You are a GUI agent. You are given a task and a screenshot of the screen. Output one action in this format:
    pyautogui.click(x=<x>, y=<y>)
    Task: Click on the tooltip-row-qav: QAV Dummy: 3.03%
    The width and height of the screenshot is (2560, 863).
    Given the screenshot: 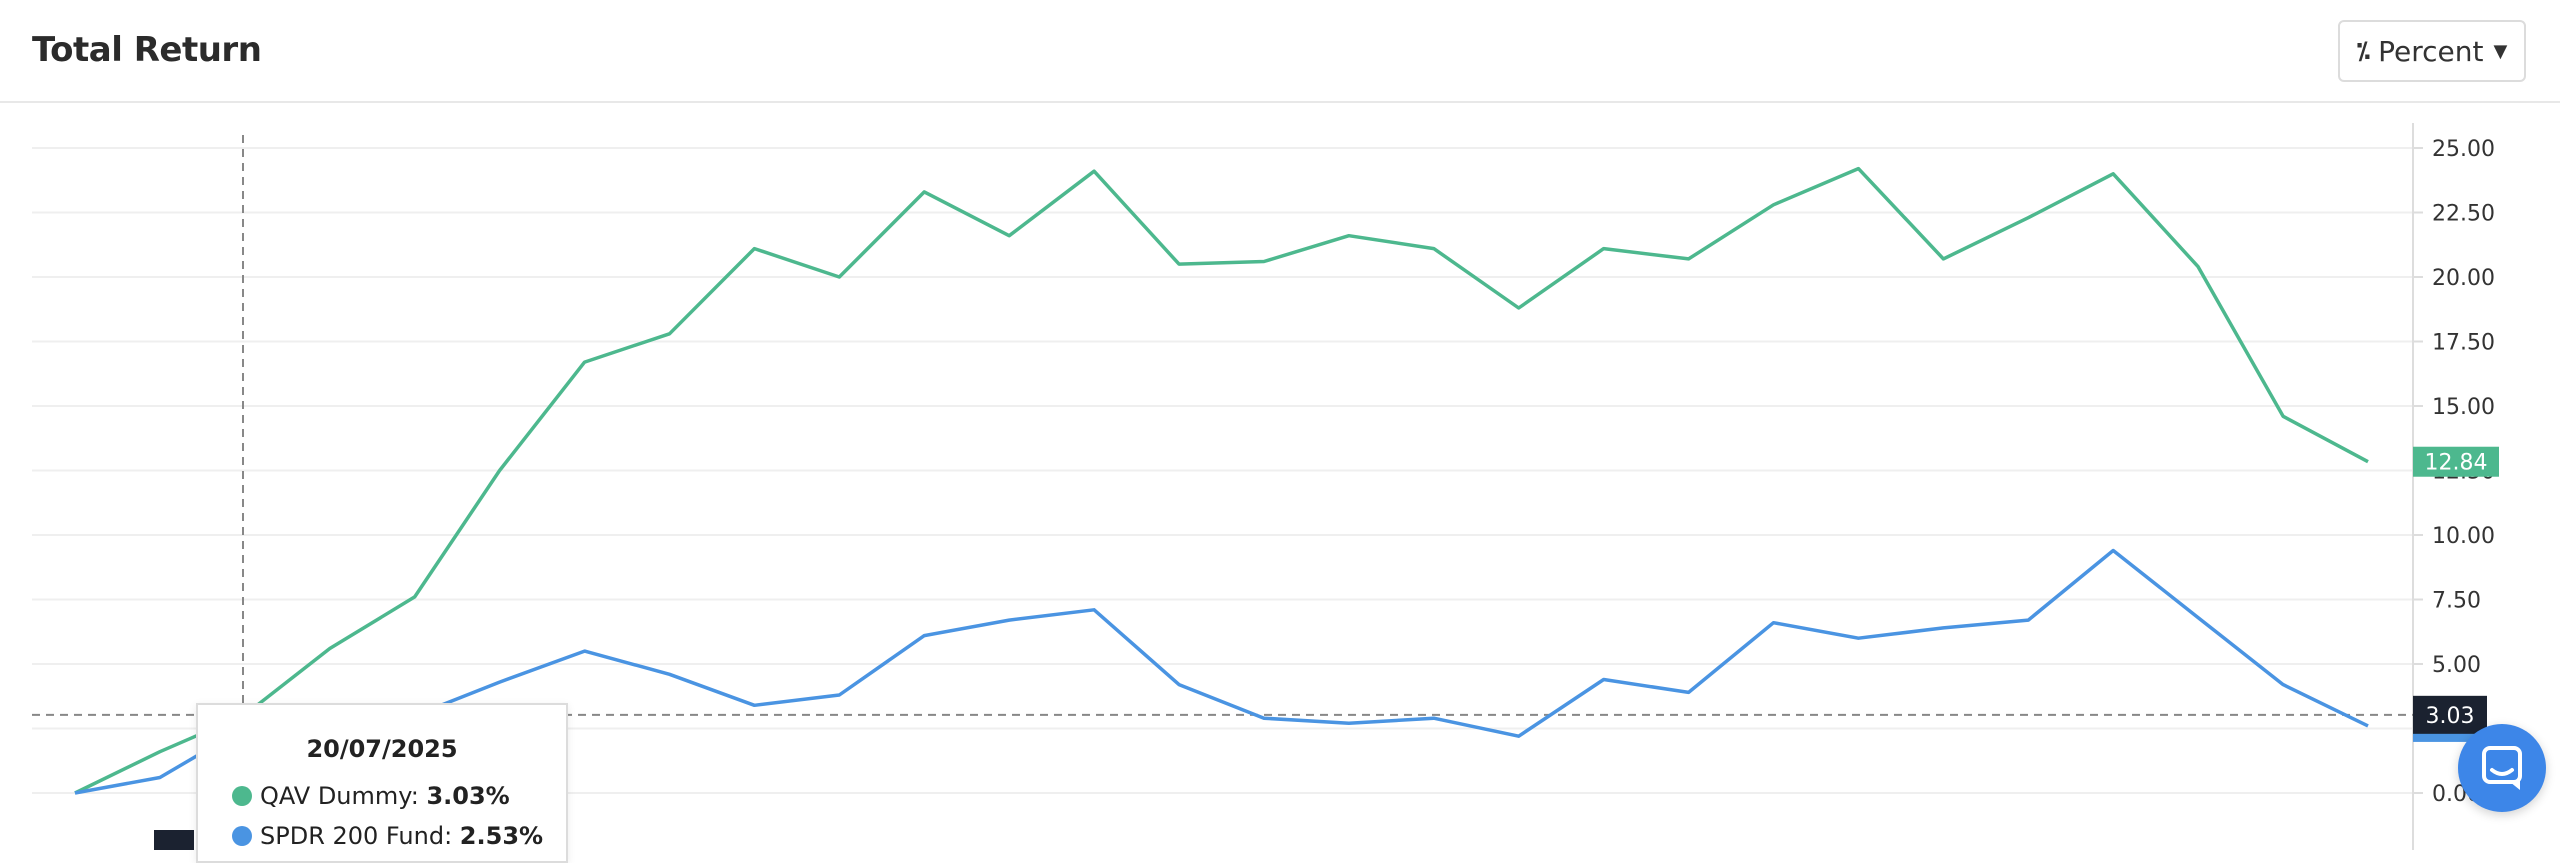 What is the action you would take?
    pyautogui.click(x=371, y=796)
    